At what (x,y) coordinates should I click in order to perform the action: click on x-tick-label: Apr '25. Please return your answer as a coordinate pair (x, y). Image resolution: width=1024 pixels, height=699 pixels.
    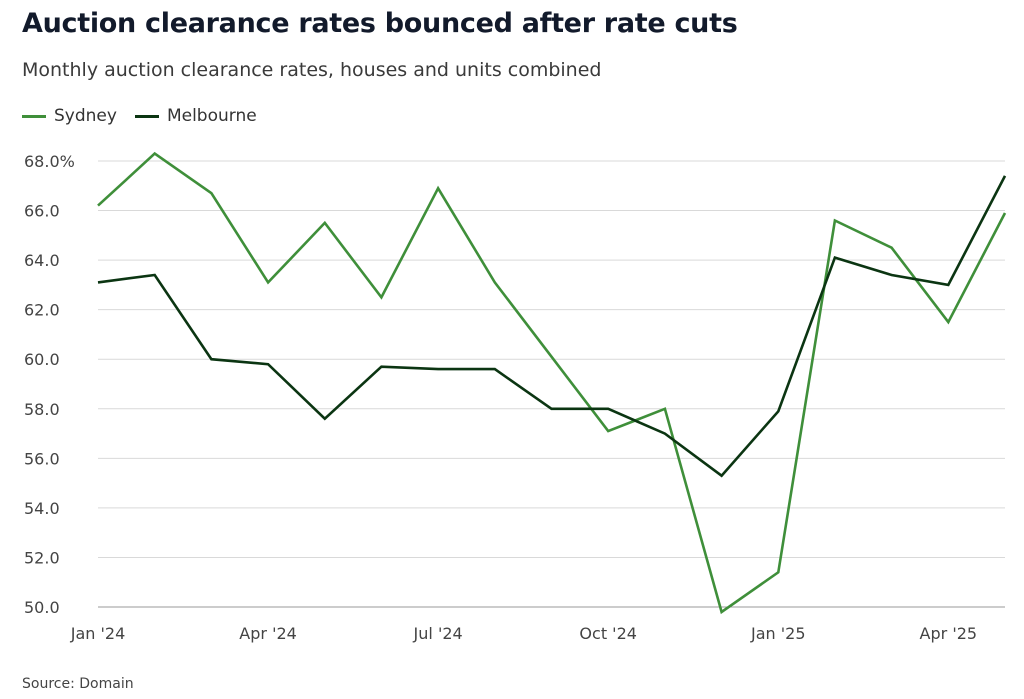
    Looking at the image, I should click on (949, 633).